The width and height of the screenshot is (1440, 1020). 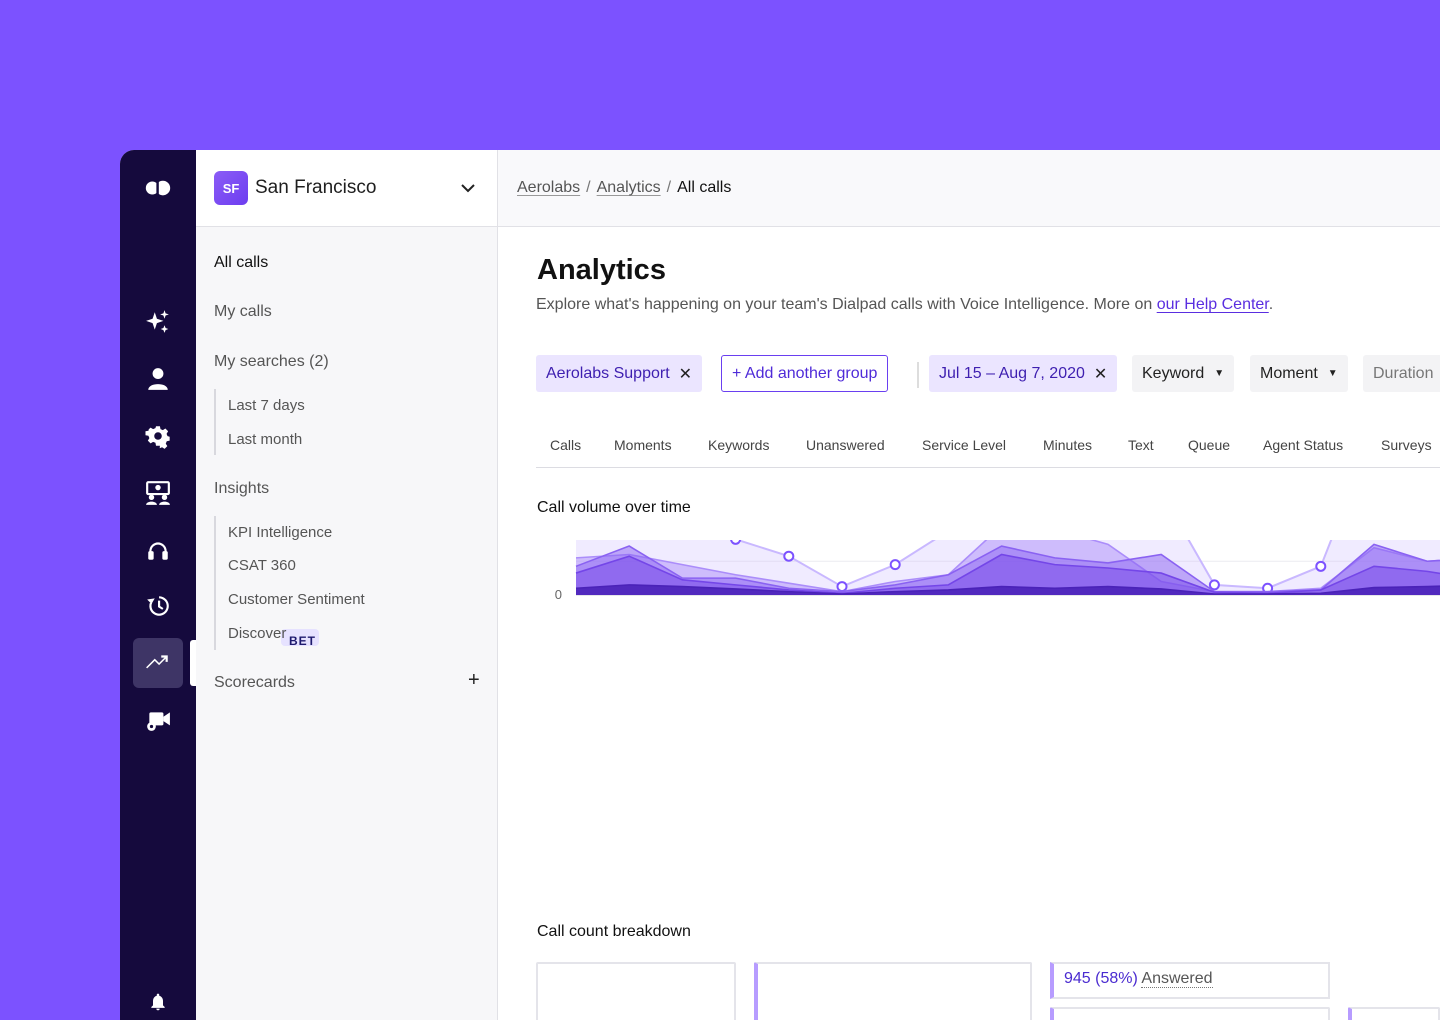 What do you see at coordinates (242, 488) in the screenshot?
I see `nav-insights: Insights` at bounding box center [242, 488].